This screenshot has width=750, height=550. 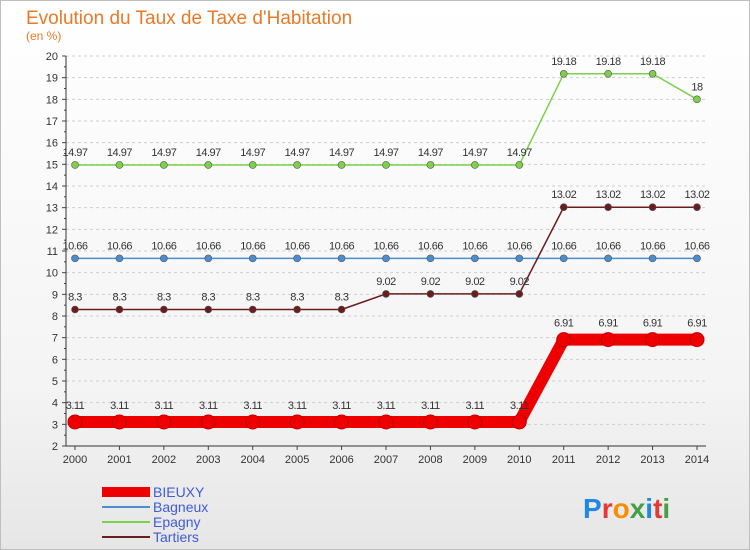 I want to click on y-tick-label: 13, so click(x=52, y=209).